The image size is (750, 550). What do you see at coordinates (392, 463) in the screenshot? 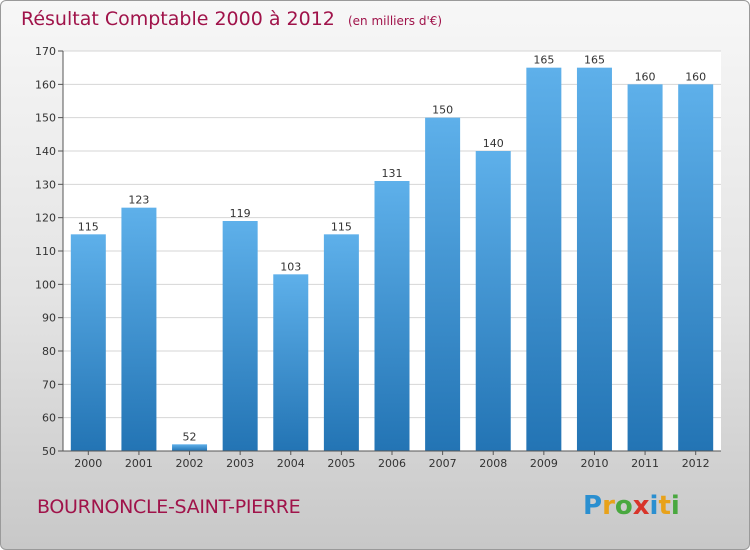
I see `x-tick-label: 2006` at bounding box center [392, 463].